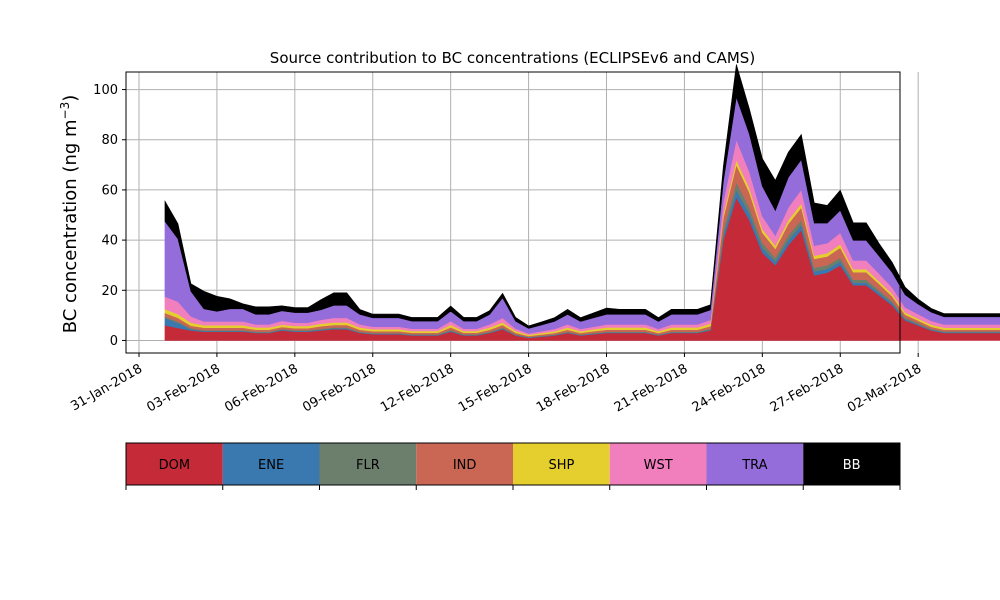 The width and height of the screenshot is (1000, 600). I want to click on x-tick-label: 15-Feb-2018, so click(495, 388).